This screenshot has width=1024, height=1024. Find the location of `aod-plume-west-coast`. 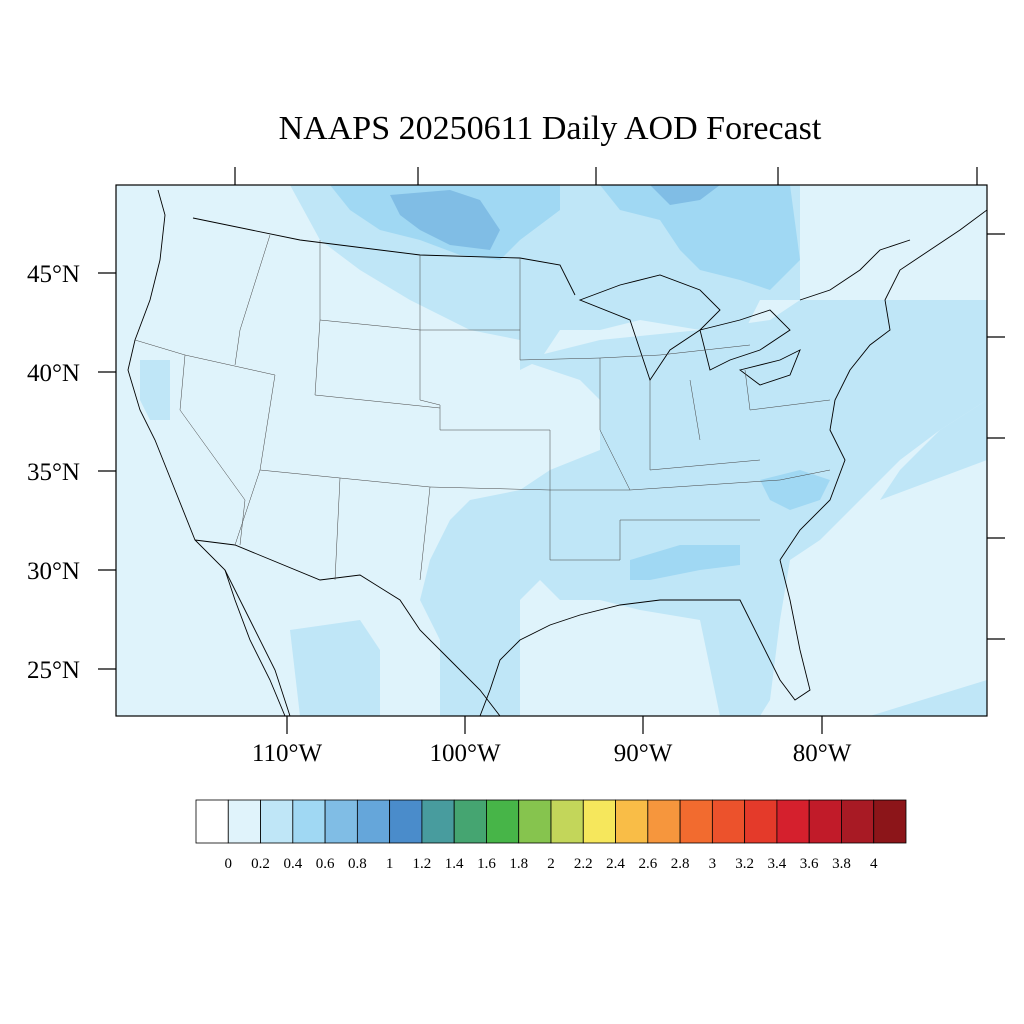

aod-plume-west-coast is located at coordinates (155, 390).